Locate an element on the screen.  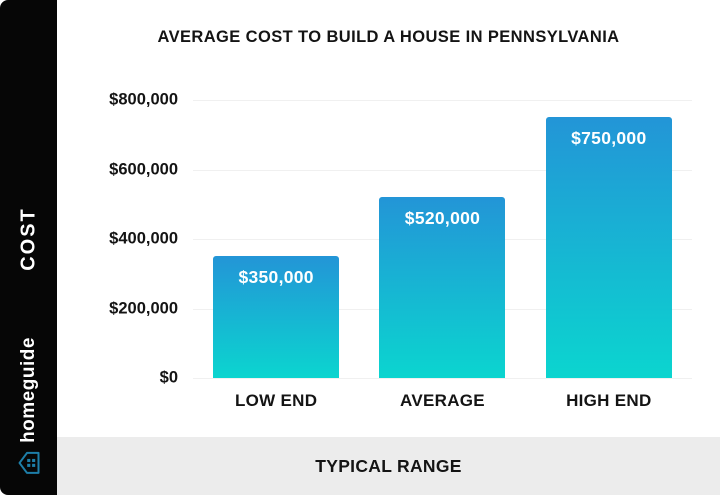
bar-slot-average: $520,000 is located at coordinates (442, 239).